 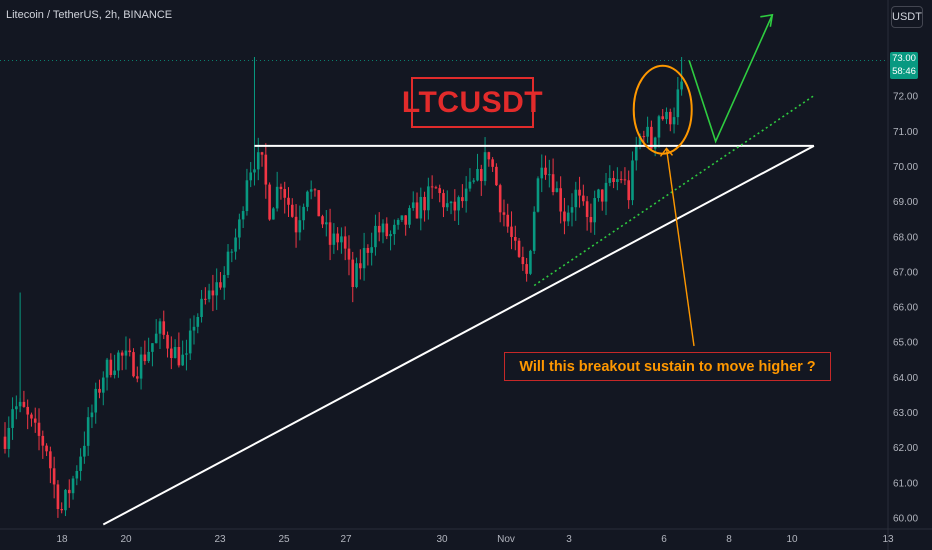 What do you see at coordinates (905, 132) in the screenshot?
I see `y-tick-label: 71.00` at bounding box center [905, 132].